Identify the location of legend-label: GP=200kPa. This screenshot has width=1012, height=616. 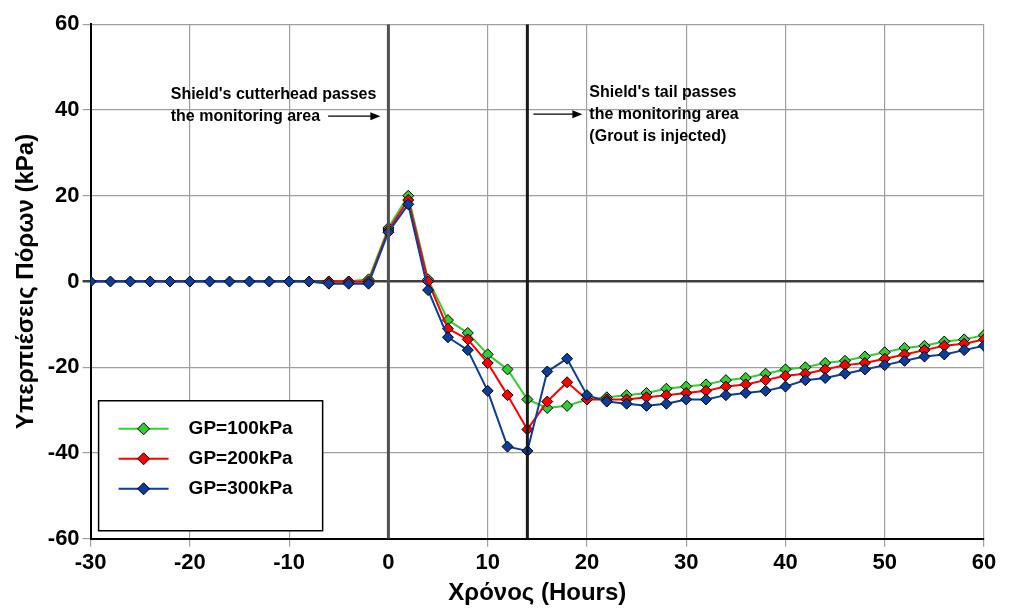
(241, 458).